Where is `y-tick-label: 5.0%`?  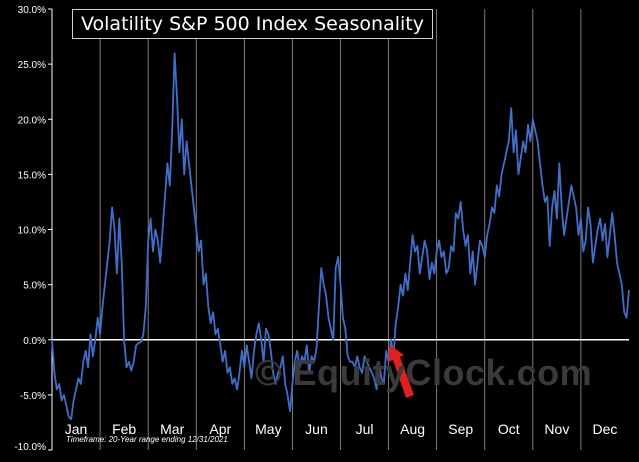
y-tick-label: 5.0% is located at coordinates (34, 286).